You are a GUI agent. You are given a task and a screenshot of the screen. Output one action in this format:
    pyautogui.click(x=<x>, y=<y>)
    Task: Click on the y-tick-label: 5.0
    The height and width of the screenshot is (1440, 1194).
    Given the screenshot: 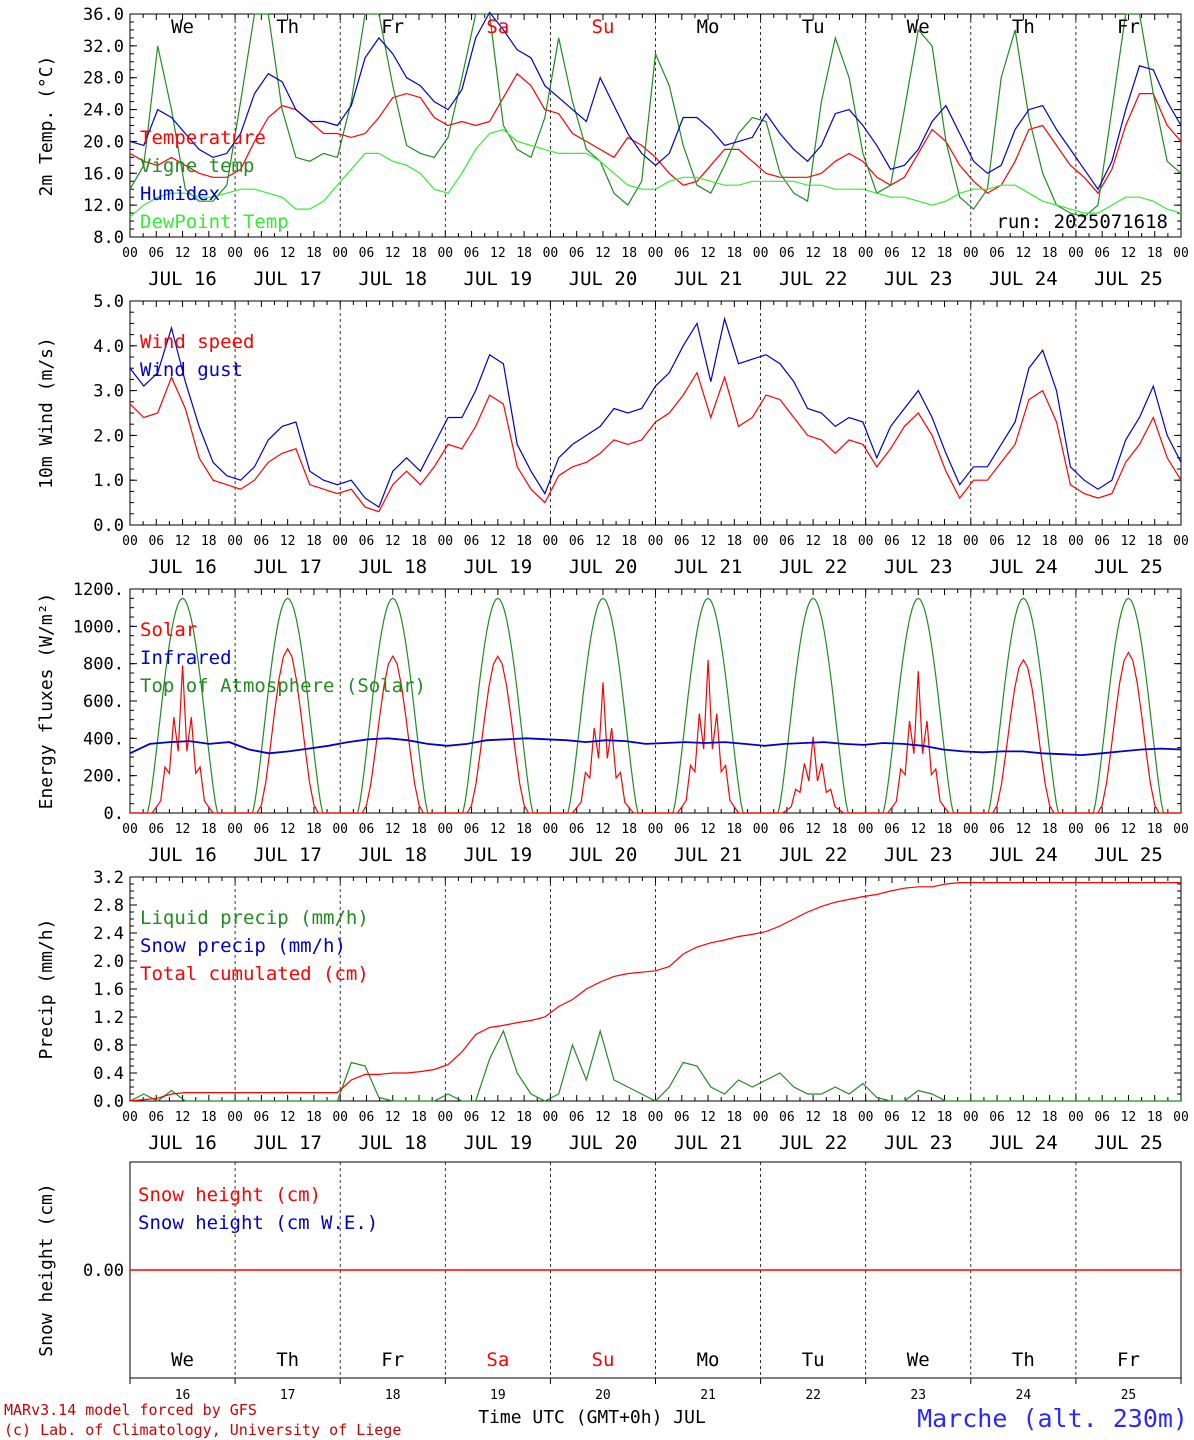 What is the action you would take?
    pyautogui.click(x=108, y=302)
    